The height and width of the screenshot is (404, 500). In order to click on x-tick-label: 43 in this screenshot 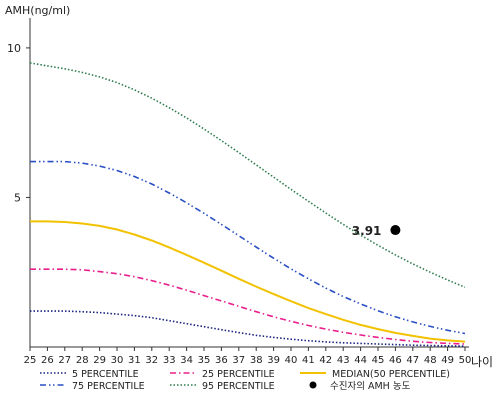, I will do `click(343, 360)`.